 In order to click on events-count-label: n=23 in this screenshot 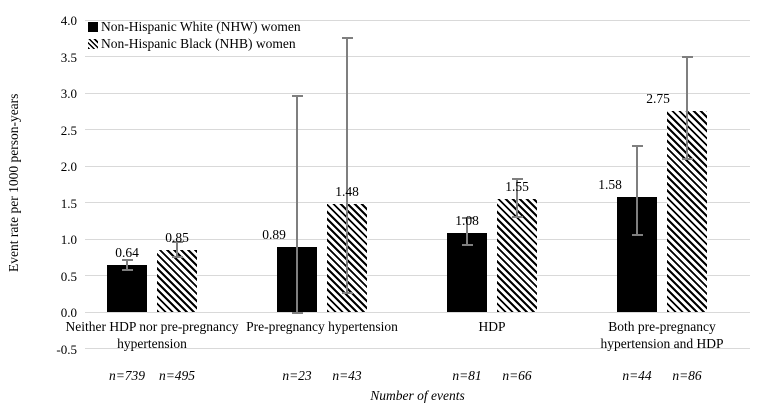, I will do `click(297, 375)`.